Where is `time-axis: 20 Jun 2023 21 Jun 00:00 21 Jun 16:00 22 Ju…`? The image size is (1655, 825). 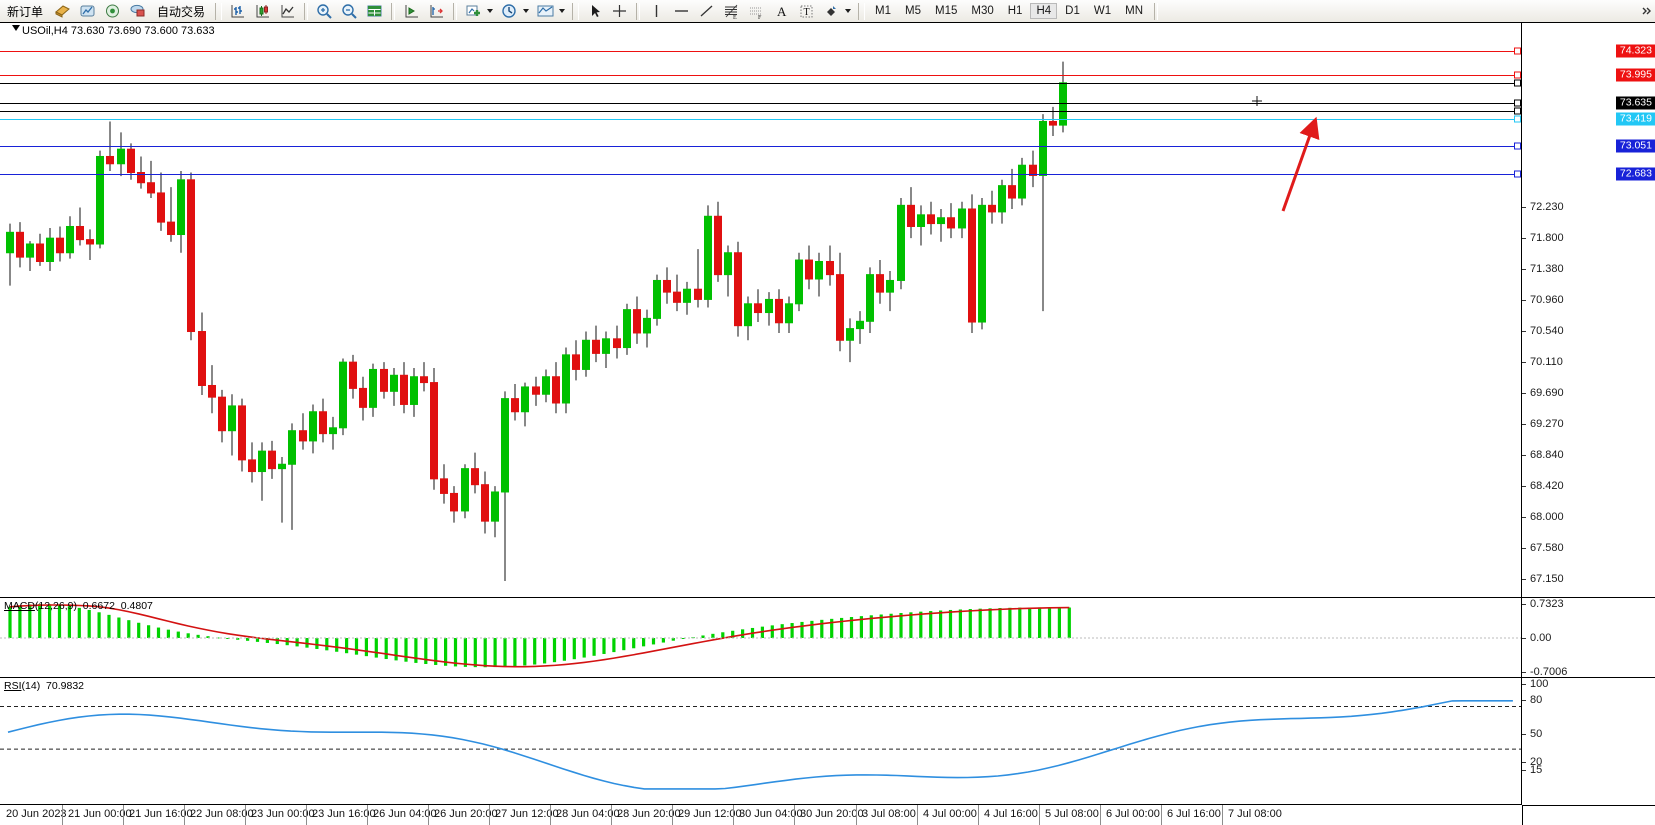
time-axis: 20 Jun 2023 21 Jun 00:00 21 Jun 16:00 22 Ju… is located at coordinates (761, 814).